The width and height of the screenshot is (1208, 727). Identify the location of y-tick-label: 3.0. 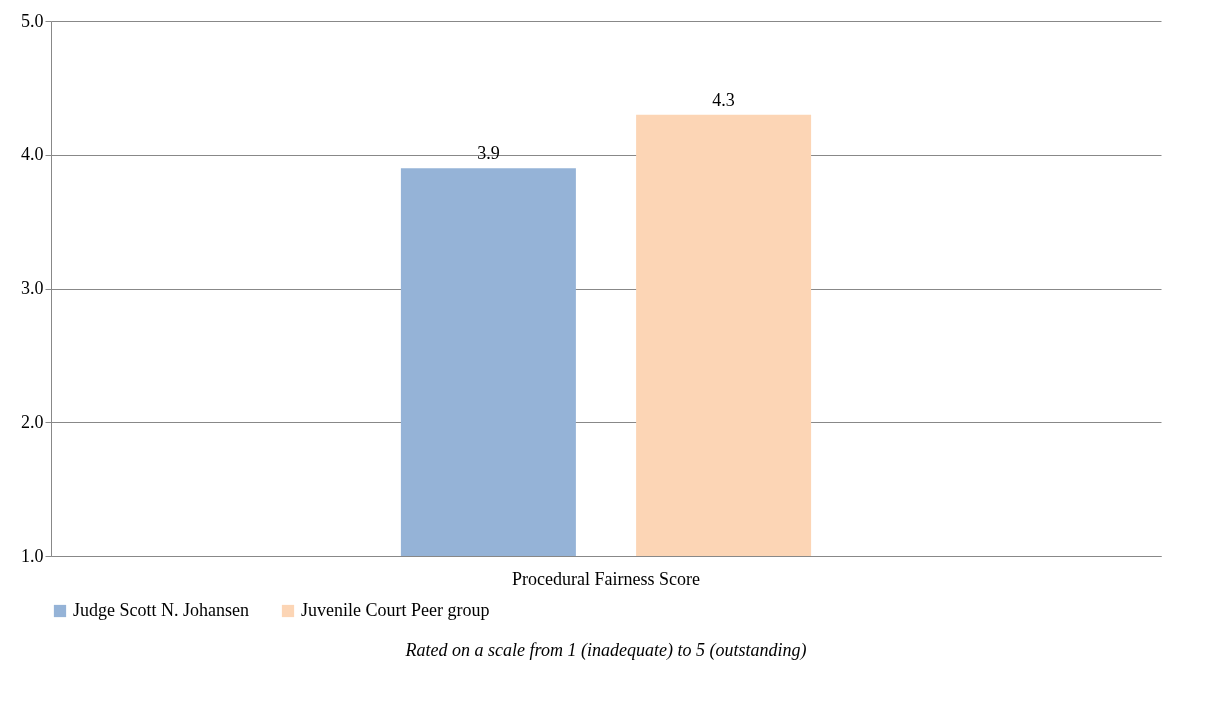
(32, 288).